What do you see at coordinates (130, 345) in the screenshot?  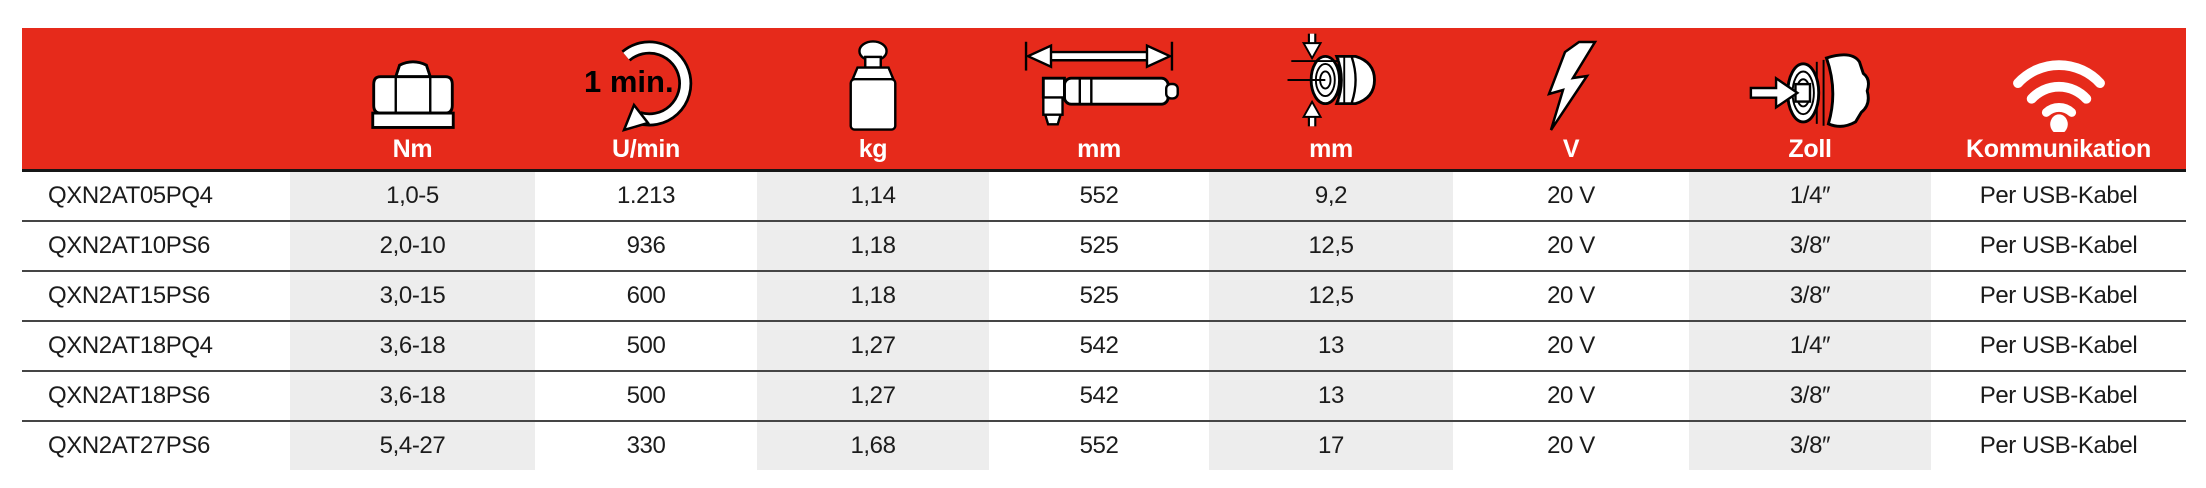 I see `model-cell: QXN2AT18PQ4` at bounding box center [130, 345].